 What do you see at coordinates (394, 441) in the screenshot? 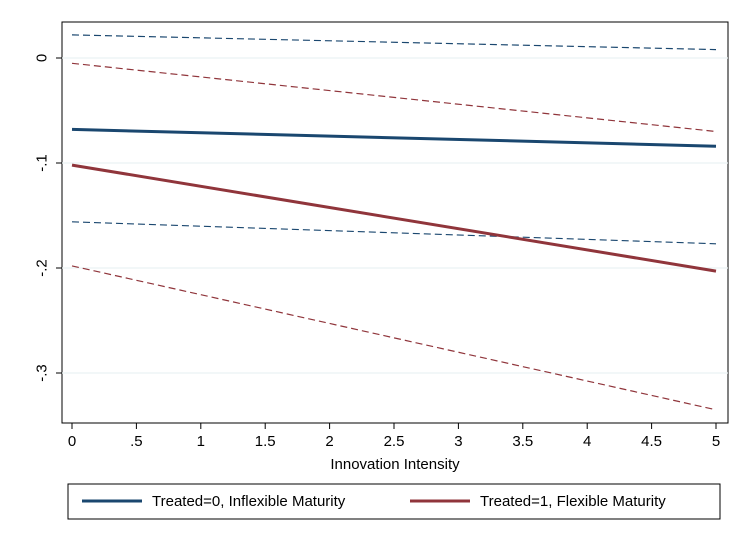
I see `x-tick-label: 2.5` at bounding box center [394, 441].